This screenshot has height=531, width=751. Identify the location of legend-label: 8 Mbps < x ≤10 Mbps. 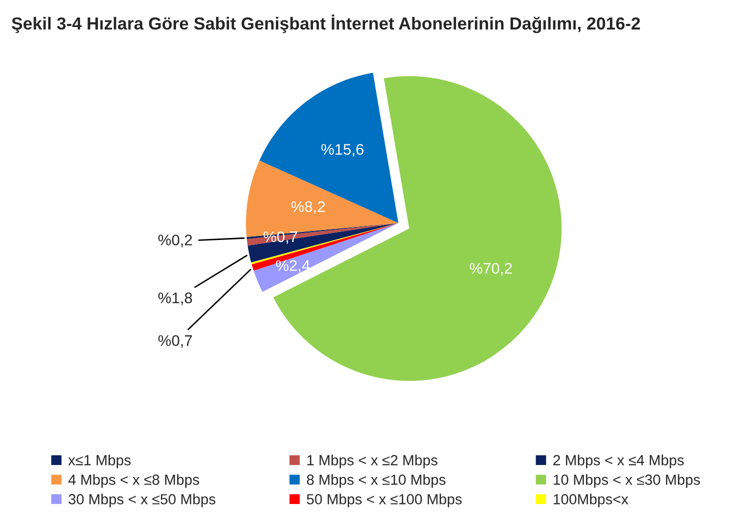
(376, 481).